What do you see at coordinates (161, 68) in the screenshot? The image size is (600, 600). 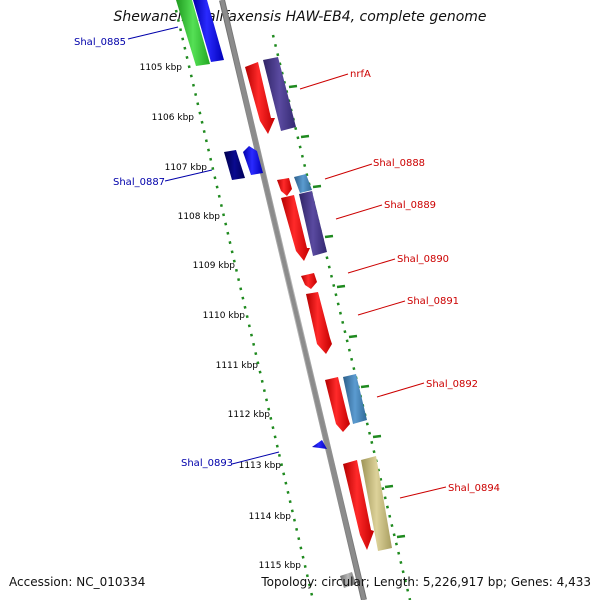 I see `tick-label: 1105 kbp` at bounding box center [161, 68].